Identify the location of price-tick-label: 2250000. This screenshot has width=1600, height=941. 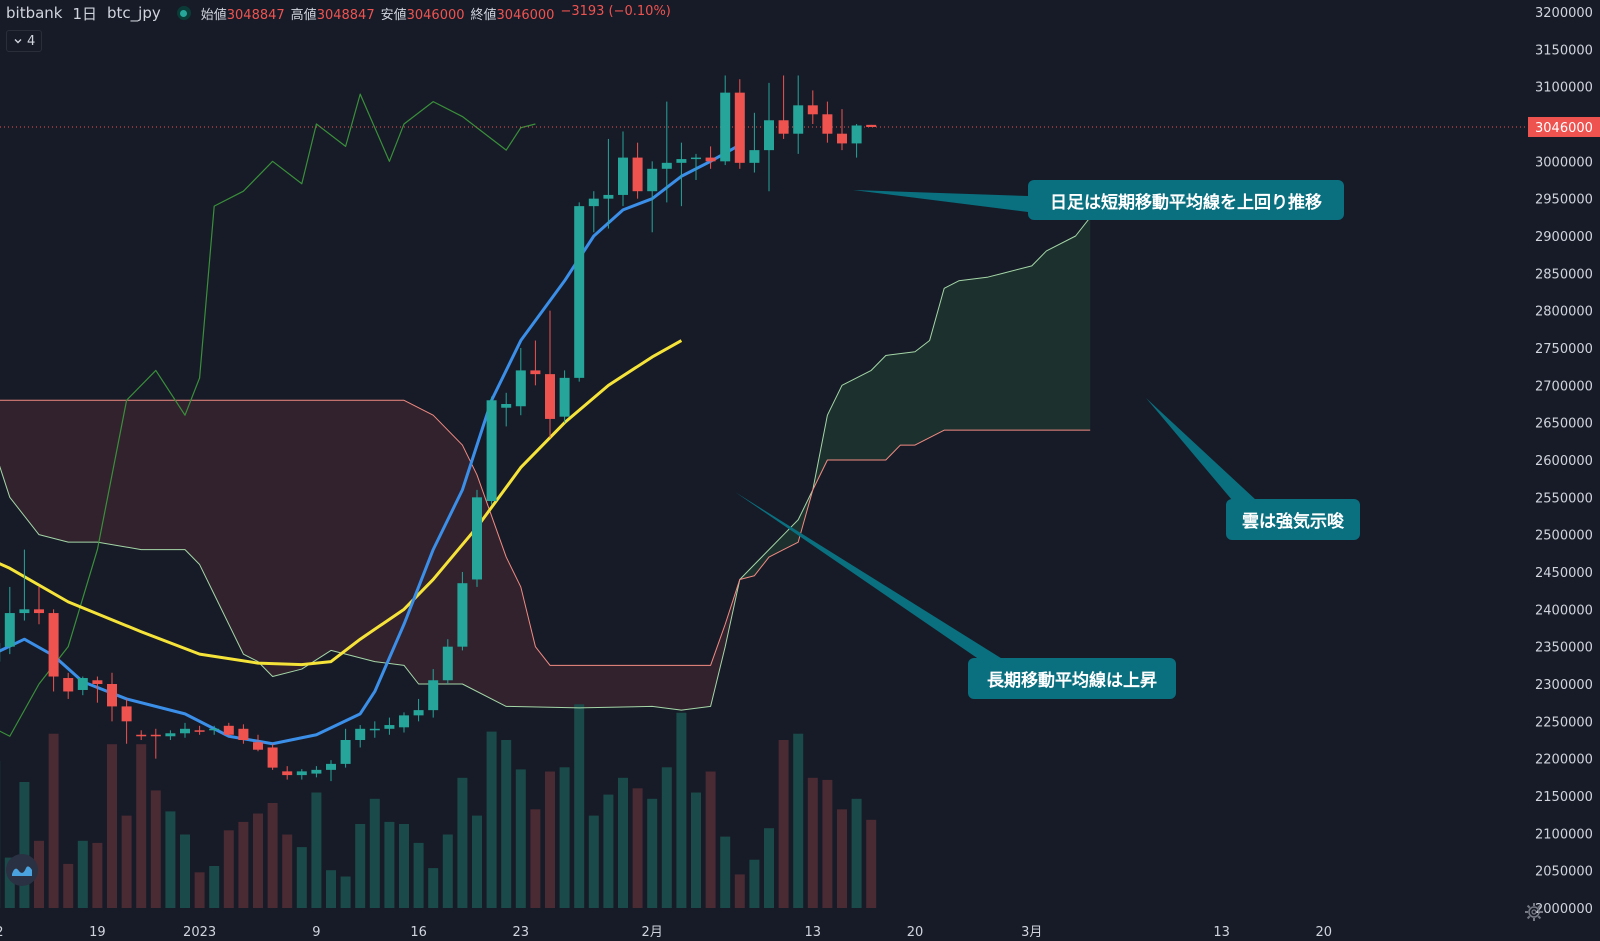
(1564, 722).